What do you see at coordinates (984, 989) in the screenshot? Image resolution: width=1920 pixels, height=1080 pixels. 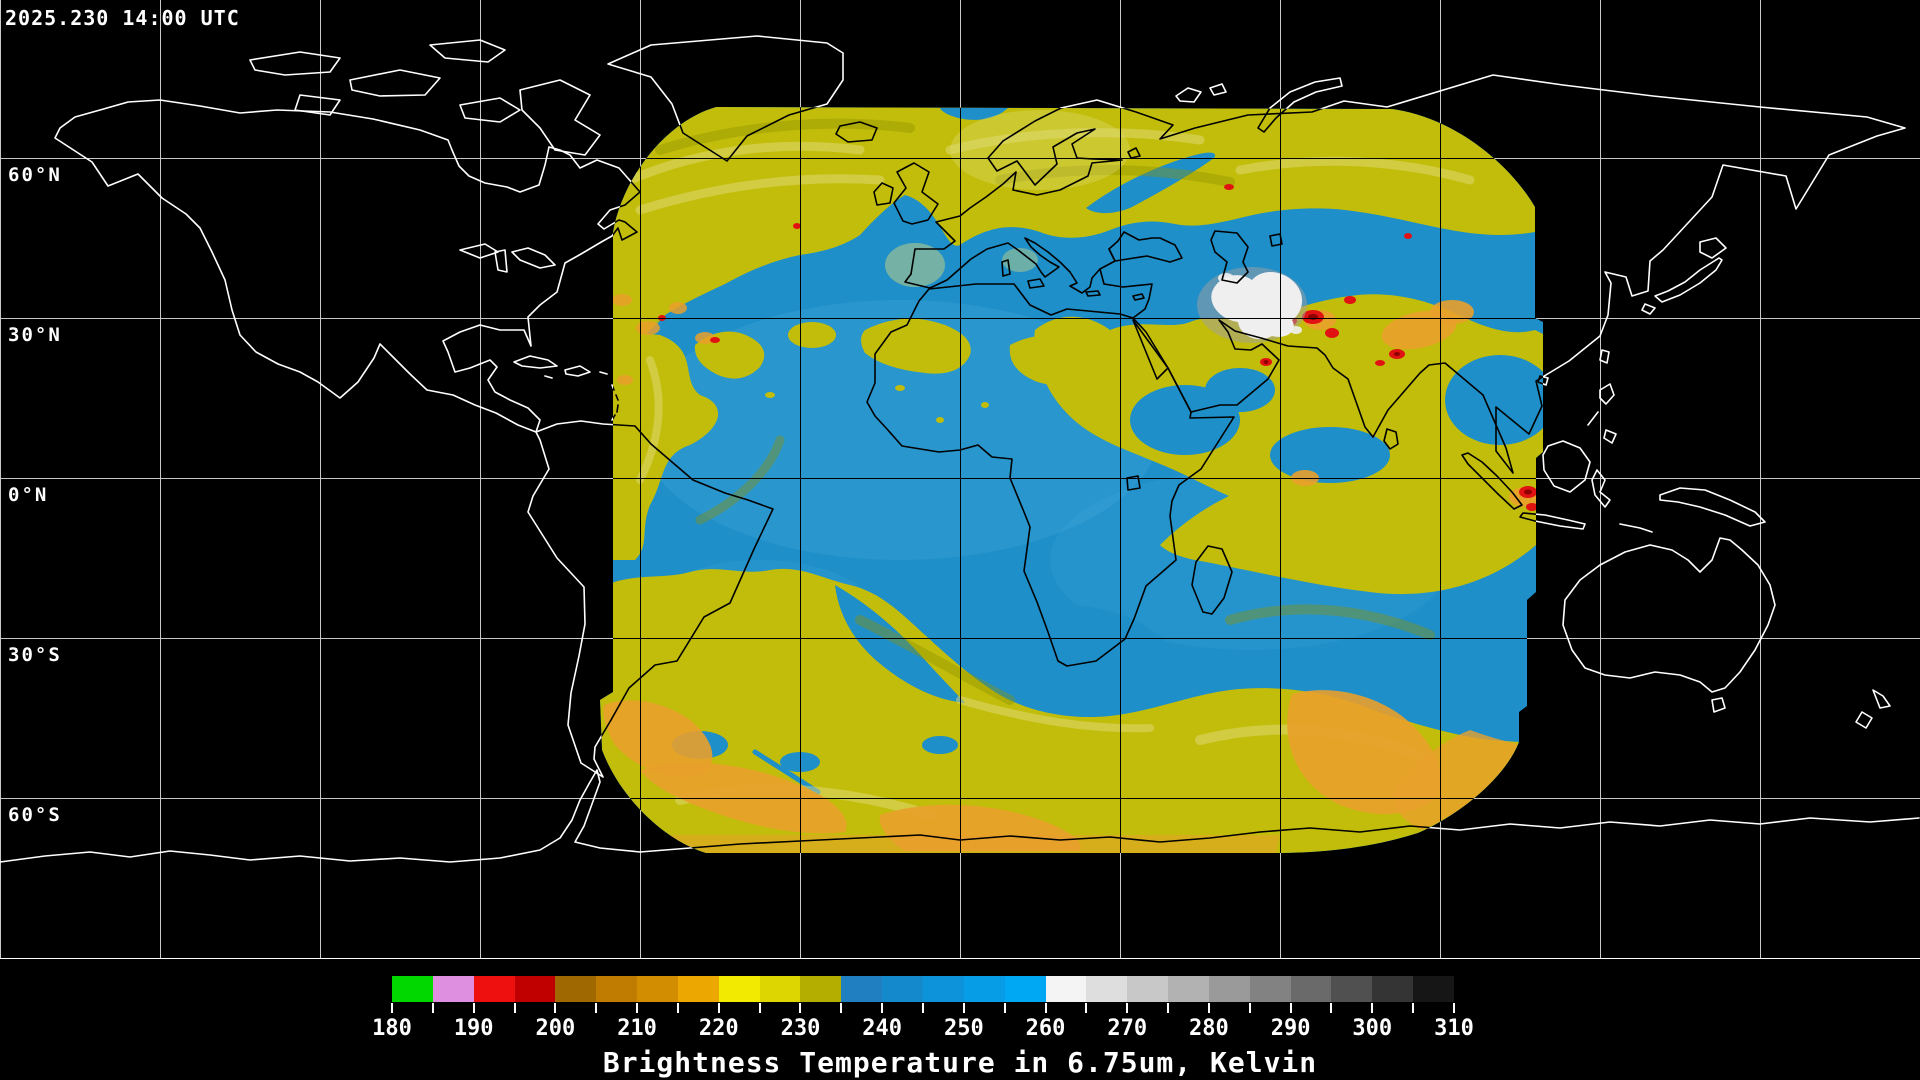 I see `colorbar-cell-250K` at bounding box center [984, 989].